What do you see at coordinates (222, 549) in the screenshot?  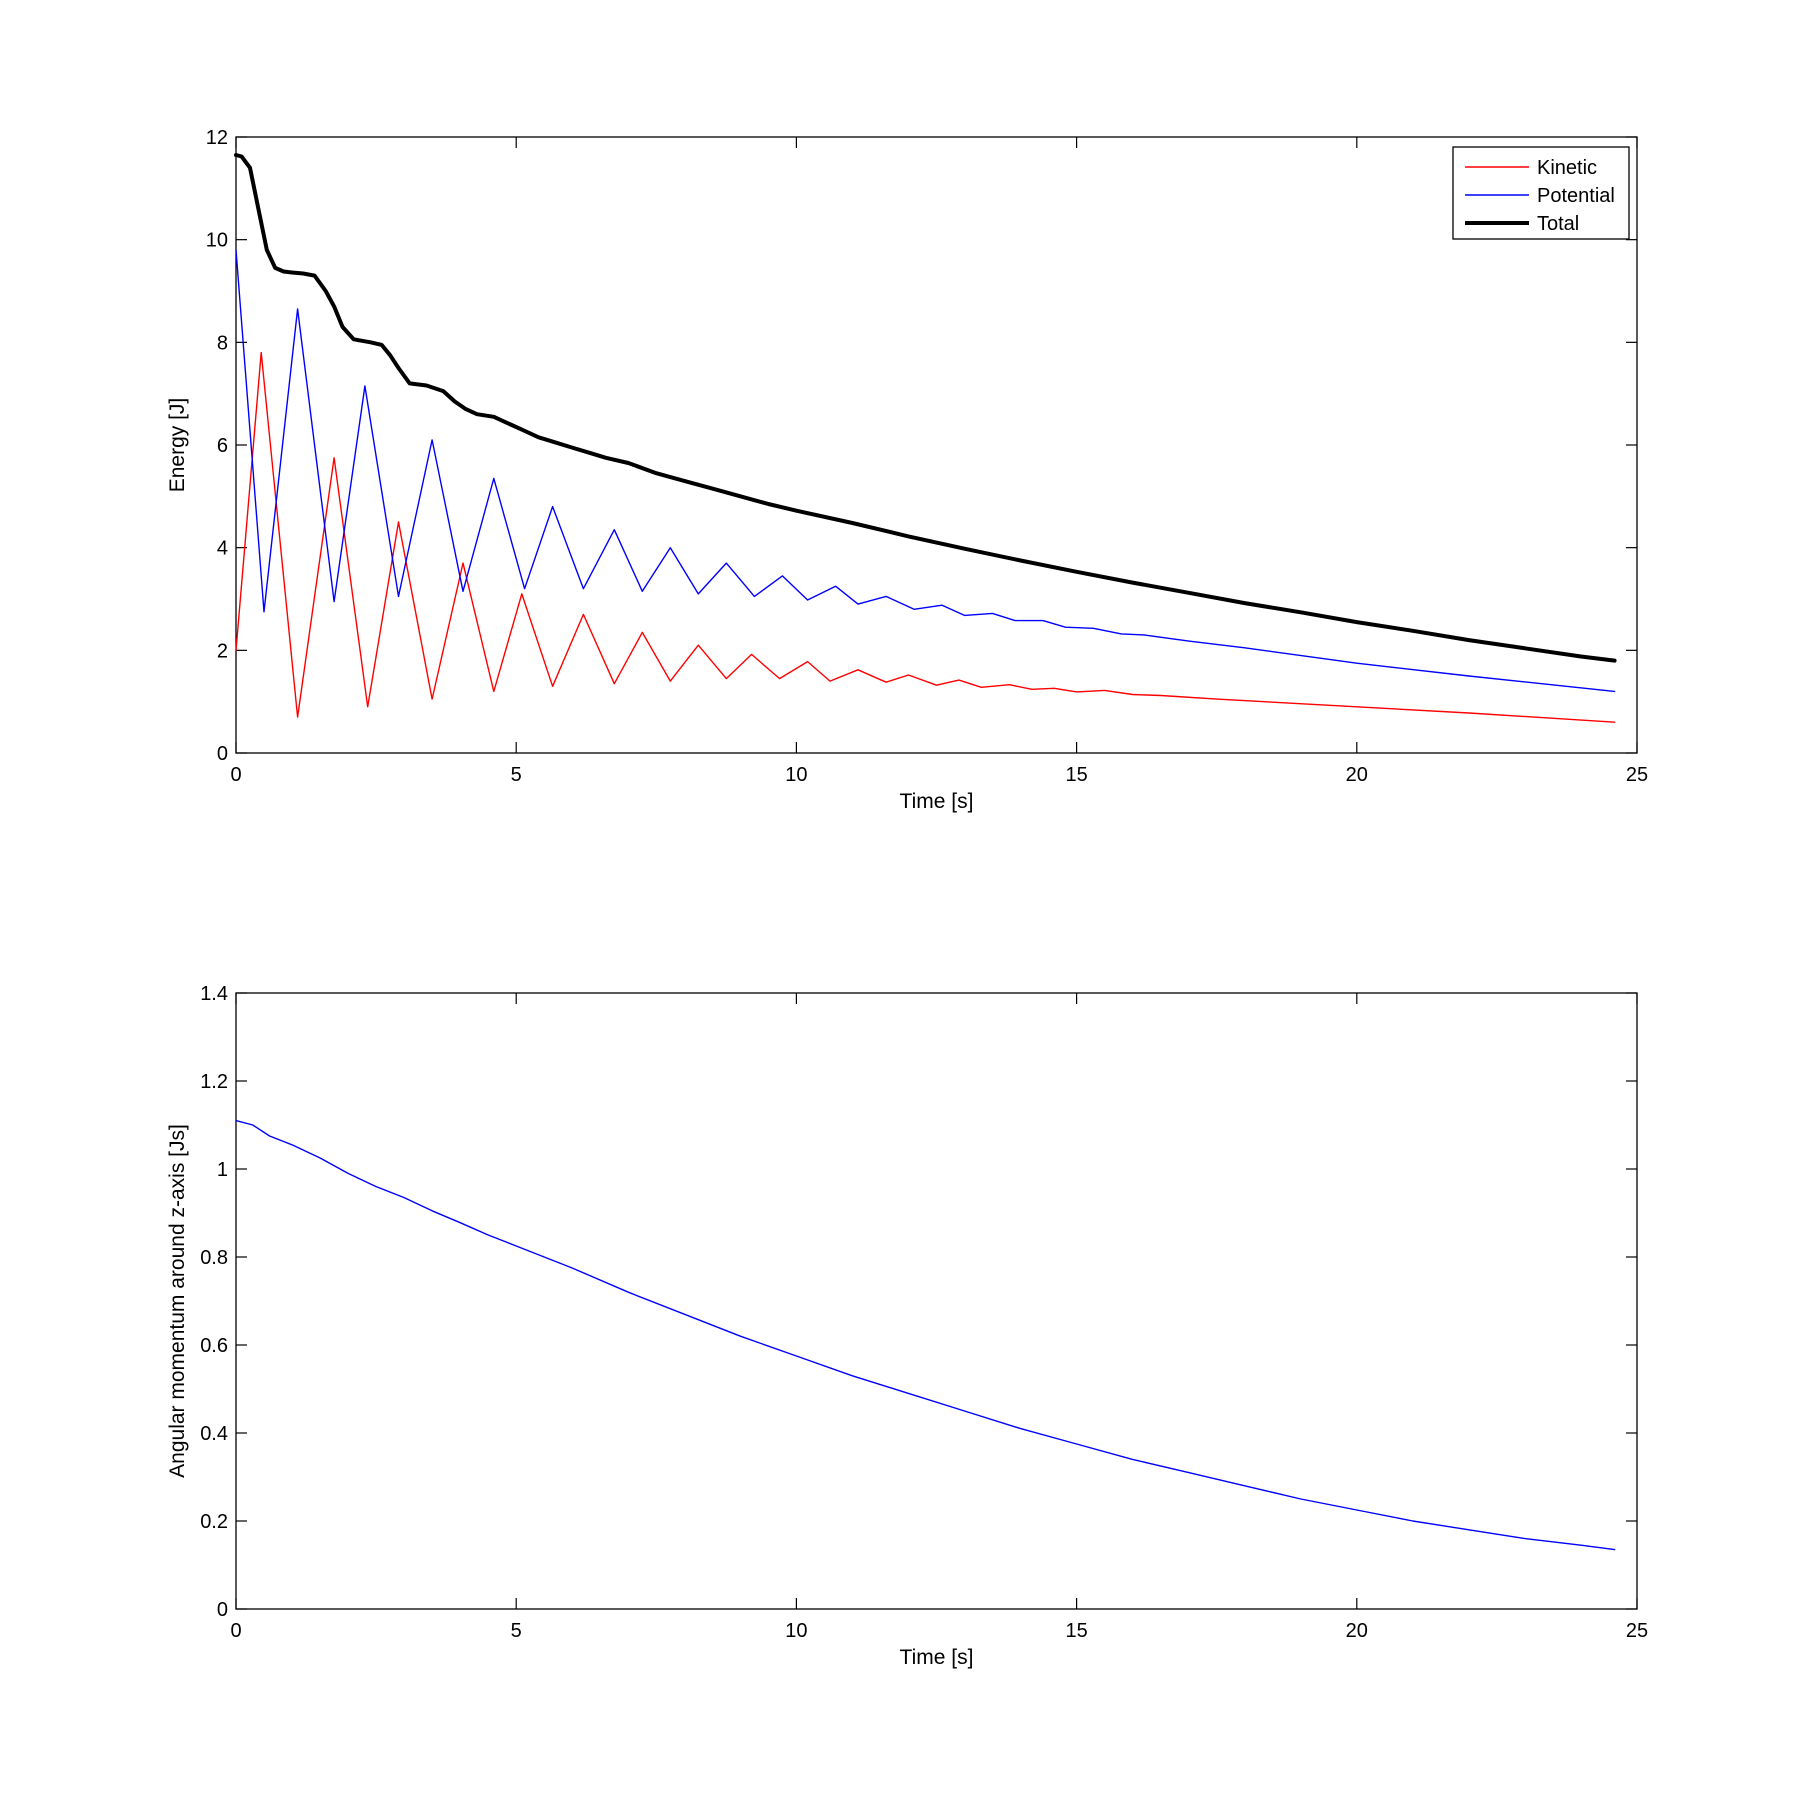 I see `y-tick-label: 4` at bounding box center [222, 549].